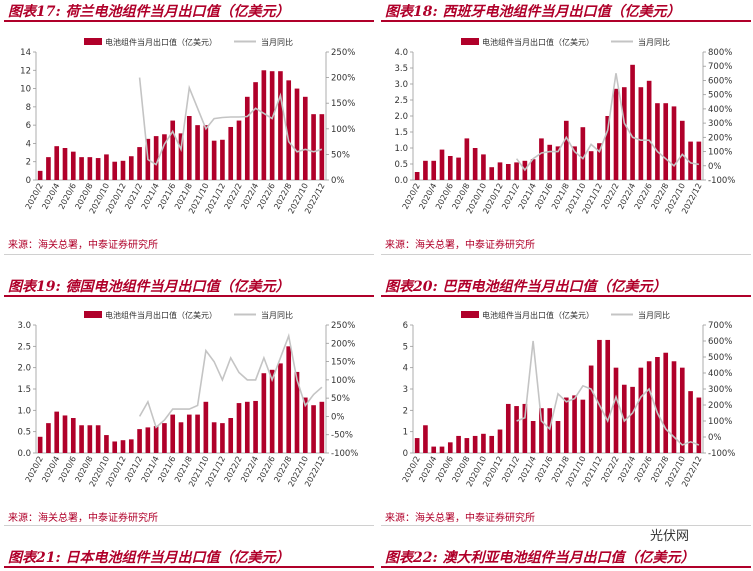  What do you see at coordinates (343, 104) in the screenshot?
I see `y-right-tick-label: 150%` at bounding box center [343, 104].